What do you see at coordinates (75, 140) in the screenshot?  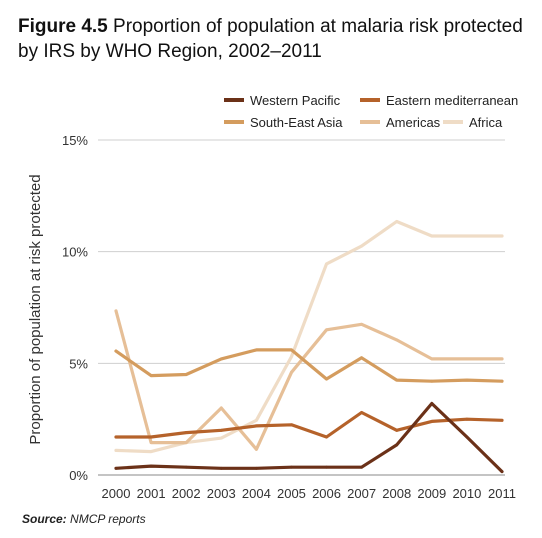 I see `y-tick-label: 15%` at bounding box center [75, 140].